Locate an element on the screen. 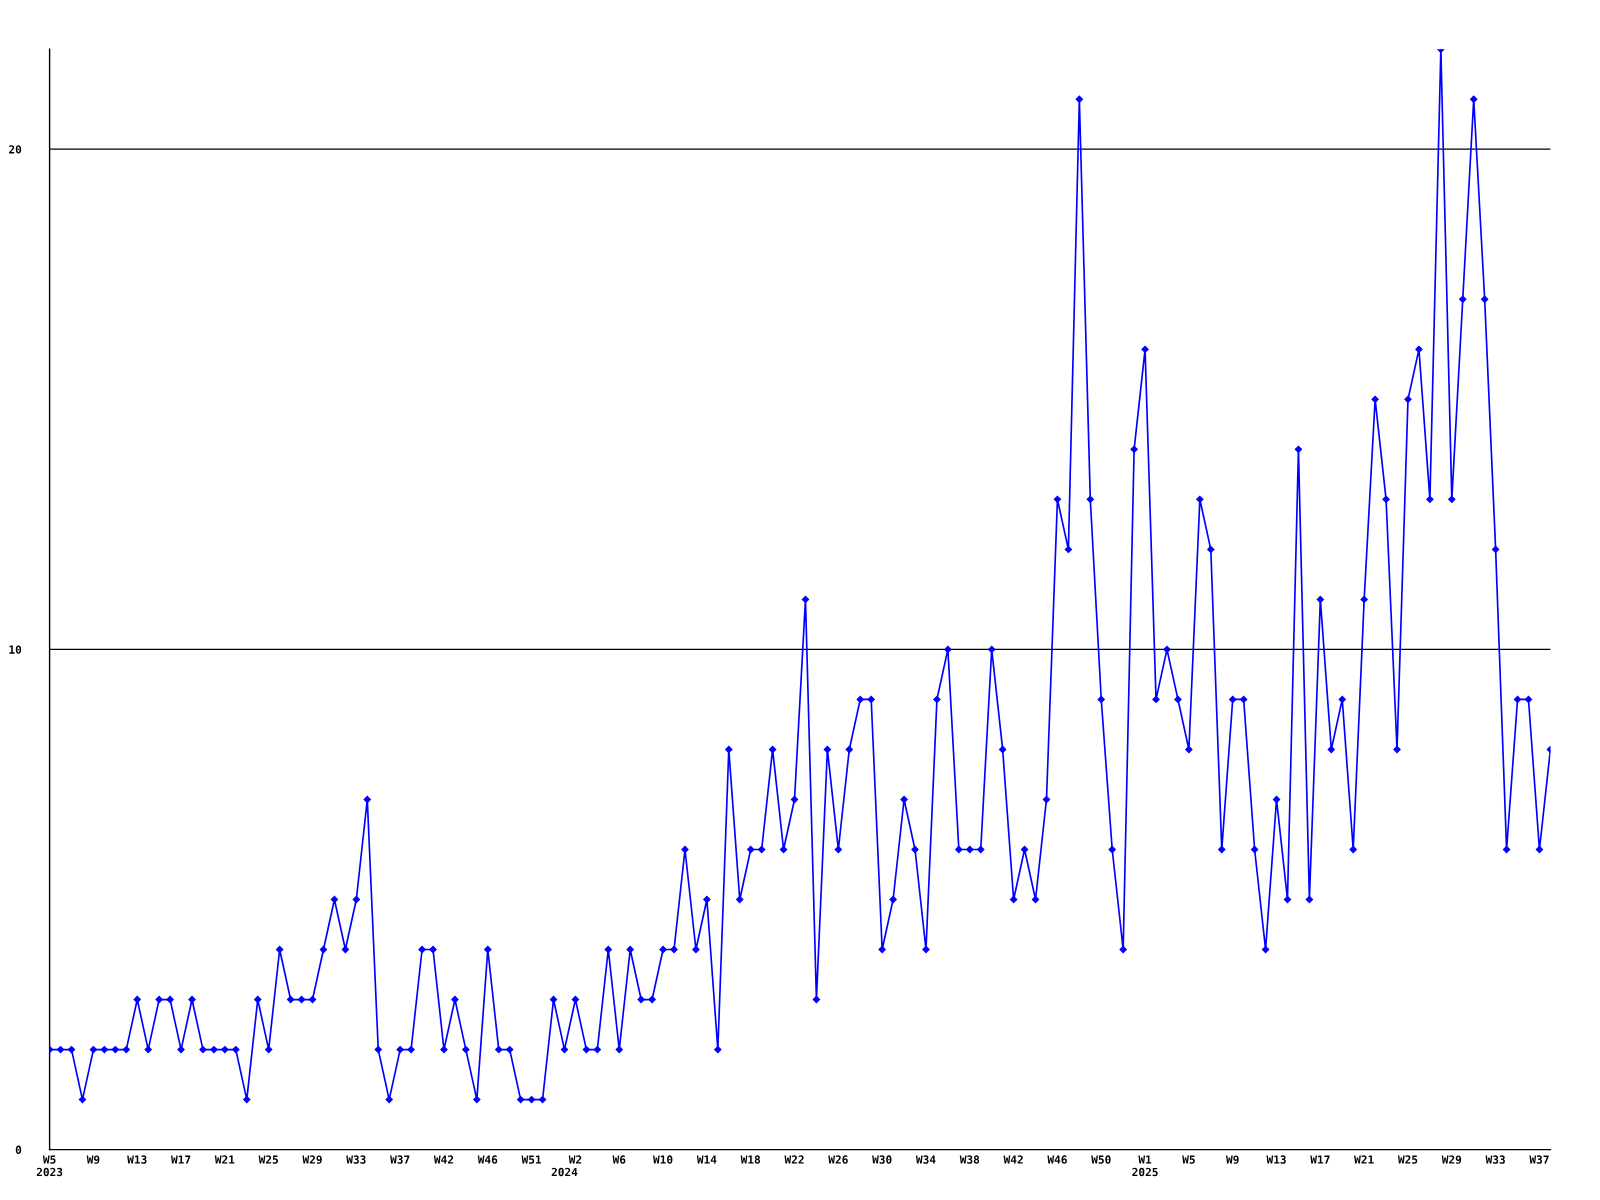  y-tick-label: 10 is located at coordinates (15, 649).